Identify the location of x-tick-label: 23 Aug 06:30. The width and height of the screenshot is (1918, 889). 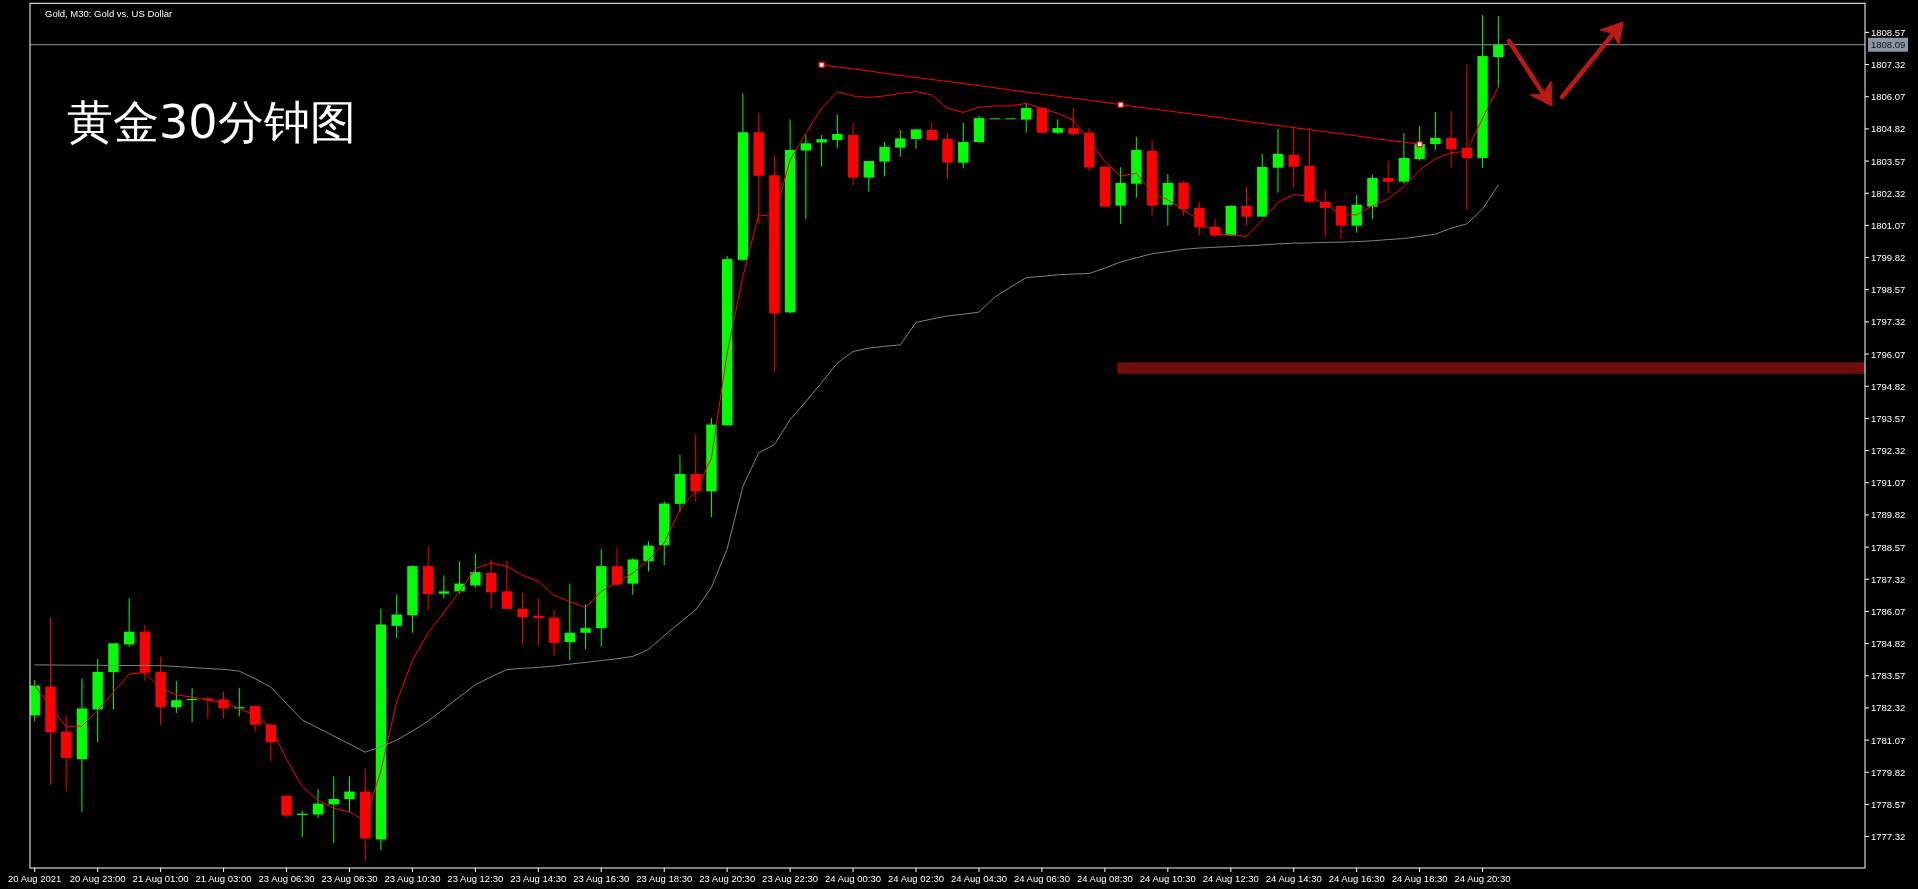
(286, 878).